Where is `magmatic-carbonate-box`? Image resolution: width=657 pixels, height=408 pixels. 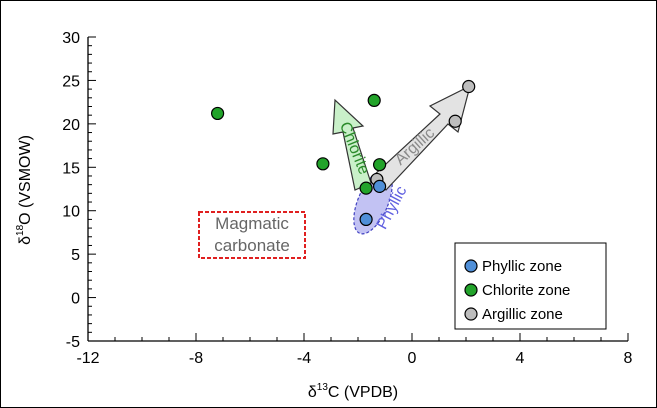 magmatic-carbonate-box is located at coordinates (252, 235).